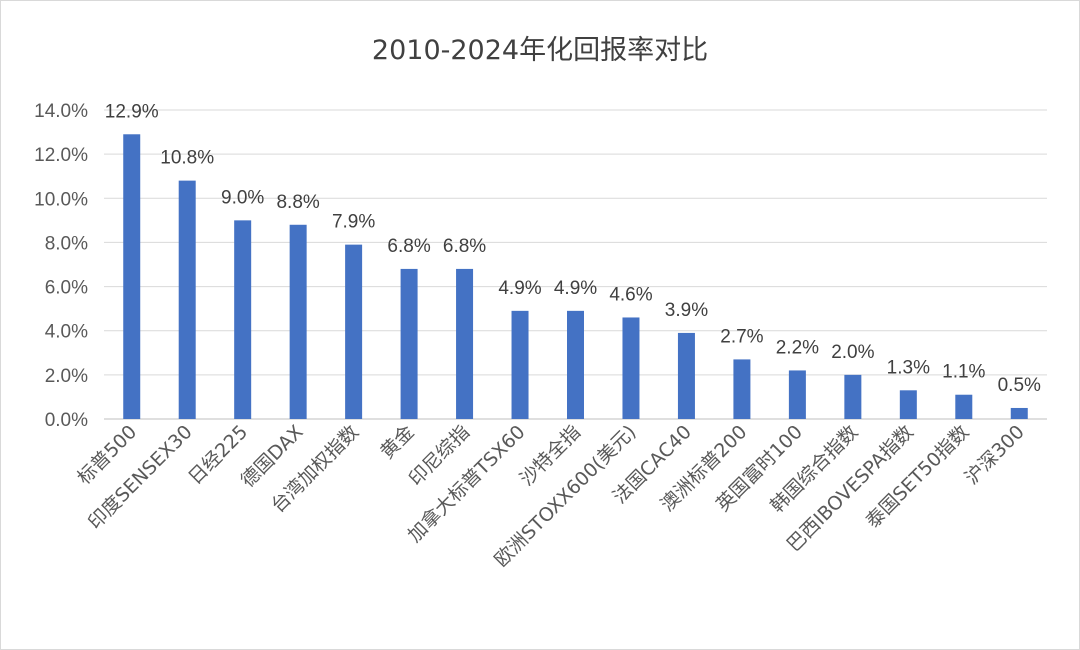 This screenshot has width=1080, height=650. What do you see at coordinates (995, 455) in the screenshot?
I see `category-label: 沪深300` at bounding box center [995, 455].